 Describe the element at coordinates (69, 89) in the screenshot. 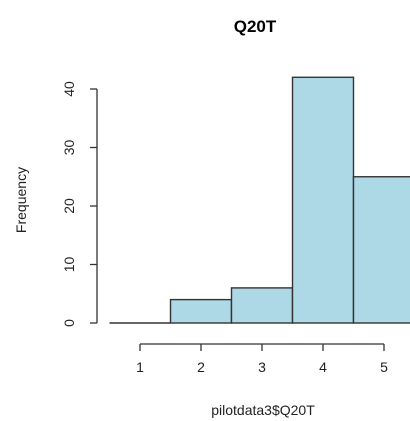

I see `y-tick-label-40: 40` at that location.